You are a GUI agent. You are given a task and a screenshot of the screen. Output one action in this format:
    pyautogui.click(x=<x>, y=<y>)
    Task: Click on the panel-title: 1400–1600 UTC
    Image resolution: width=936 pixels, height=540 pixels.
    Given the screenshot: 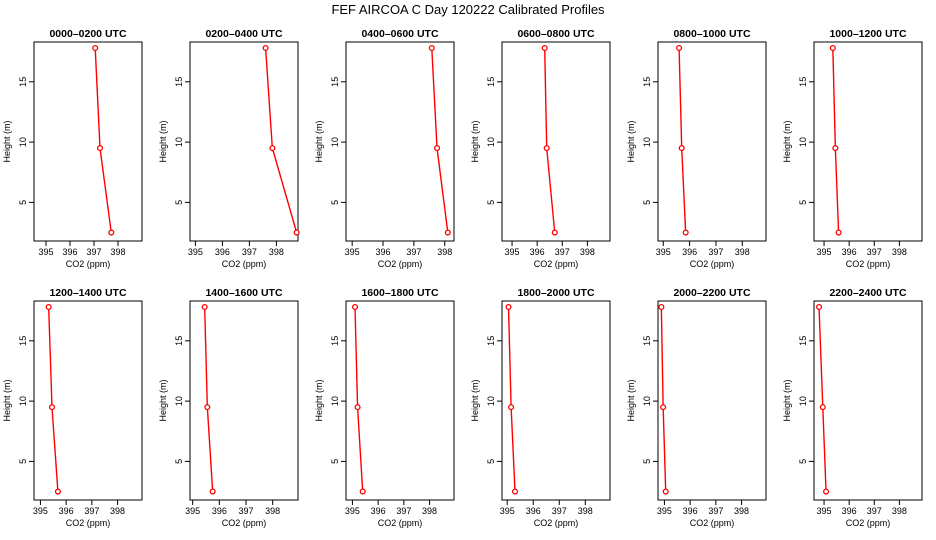 What is the action you would take?
    pyautogui.click(x=243, y=293)
    